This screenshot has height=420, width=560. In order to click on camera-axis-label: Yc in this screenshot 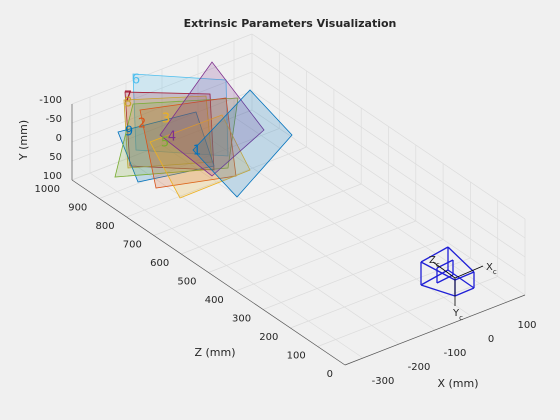, I will do `click(457, 315)`.